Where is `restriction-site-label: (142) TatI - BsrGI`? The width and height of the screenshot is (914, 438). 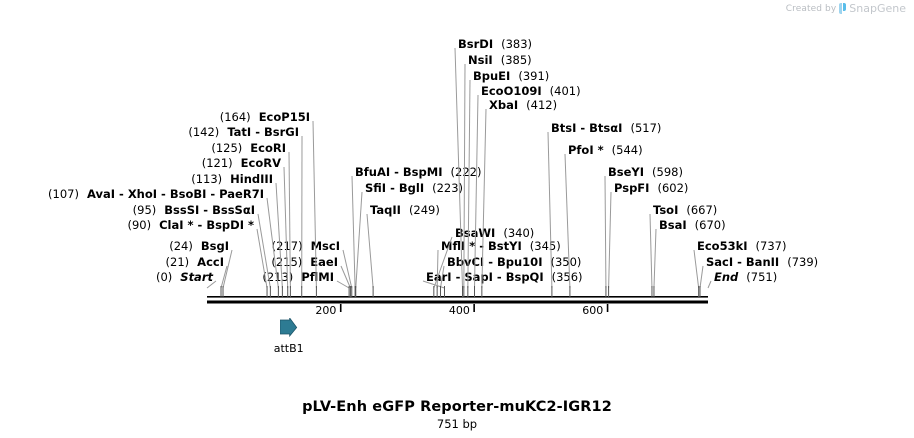 restriction-site-label: (142) TatI - BsrGI is located at coordinates (243, 132).